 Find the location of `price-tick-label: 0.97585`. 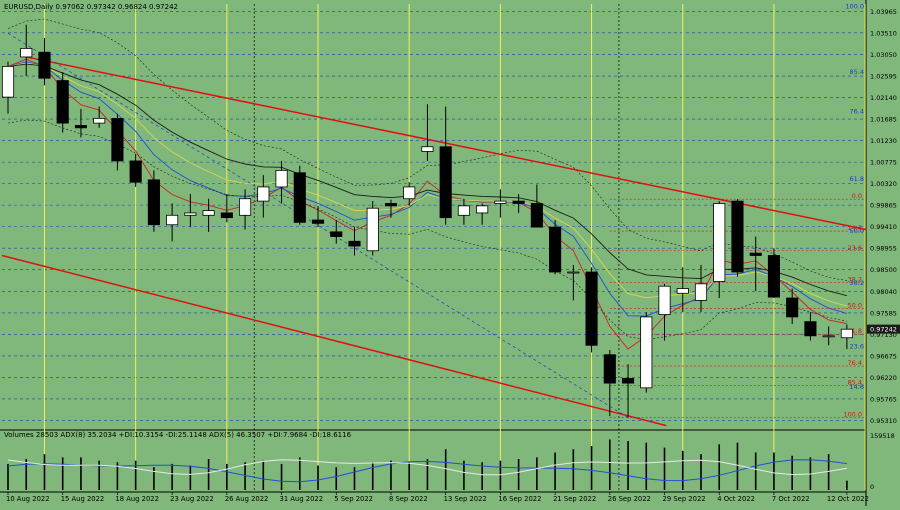

price-tick-label: 0.97585 is located at coordinates (883, 313).